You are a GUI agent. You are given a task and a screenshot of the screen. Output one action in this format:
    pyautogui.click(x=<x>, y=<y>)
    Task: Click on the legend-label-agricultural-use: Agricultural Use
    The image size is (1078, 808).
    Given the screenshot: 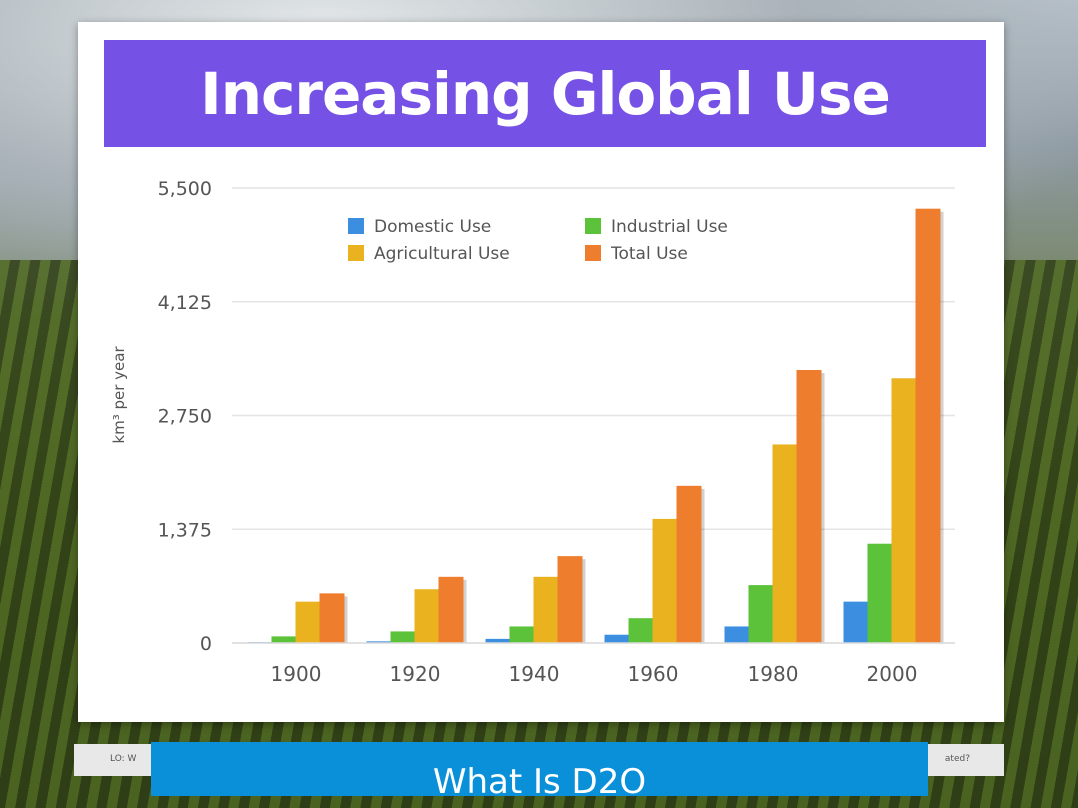 What is the action you would take?
    pyautogui.click(x=442, y=254)
    